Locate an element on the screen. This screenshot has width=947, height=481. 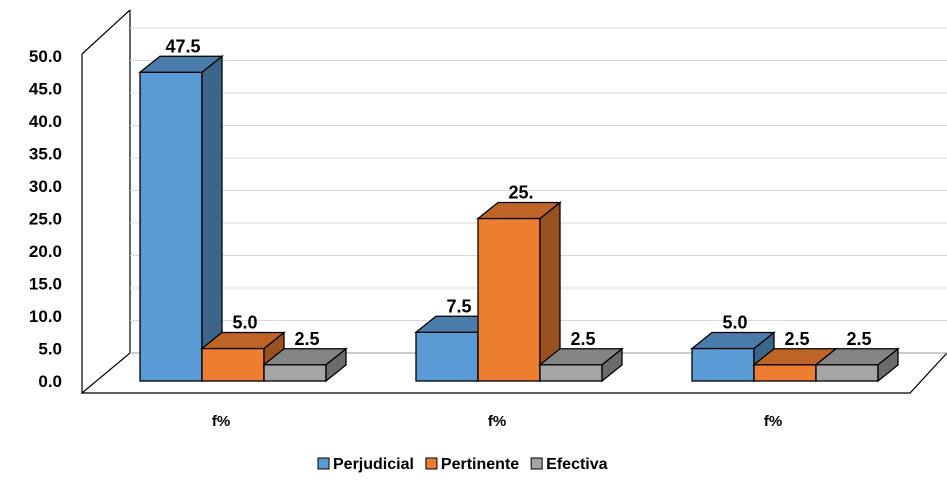
y-tick-label: 0.0 is located at coordinates (50, 381).